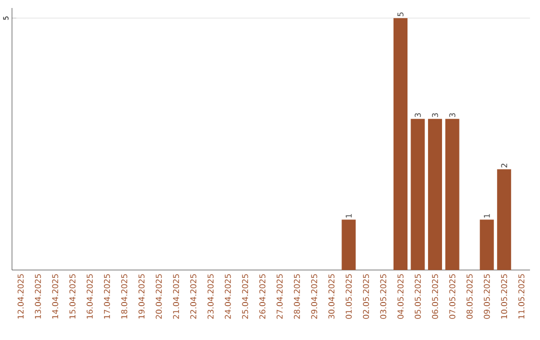 The image size is (540, 340). I want to click on data-label: 2, so click(504, 166).